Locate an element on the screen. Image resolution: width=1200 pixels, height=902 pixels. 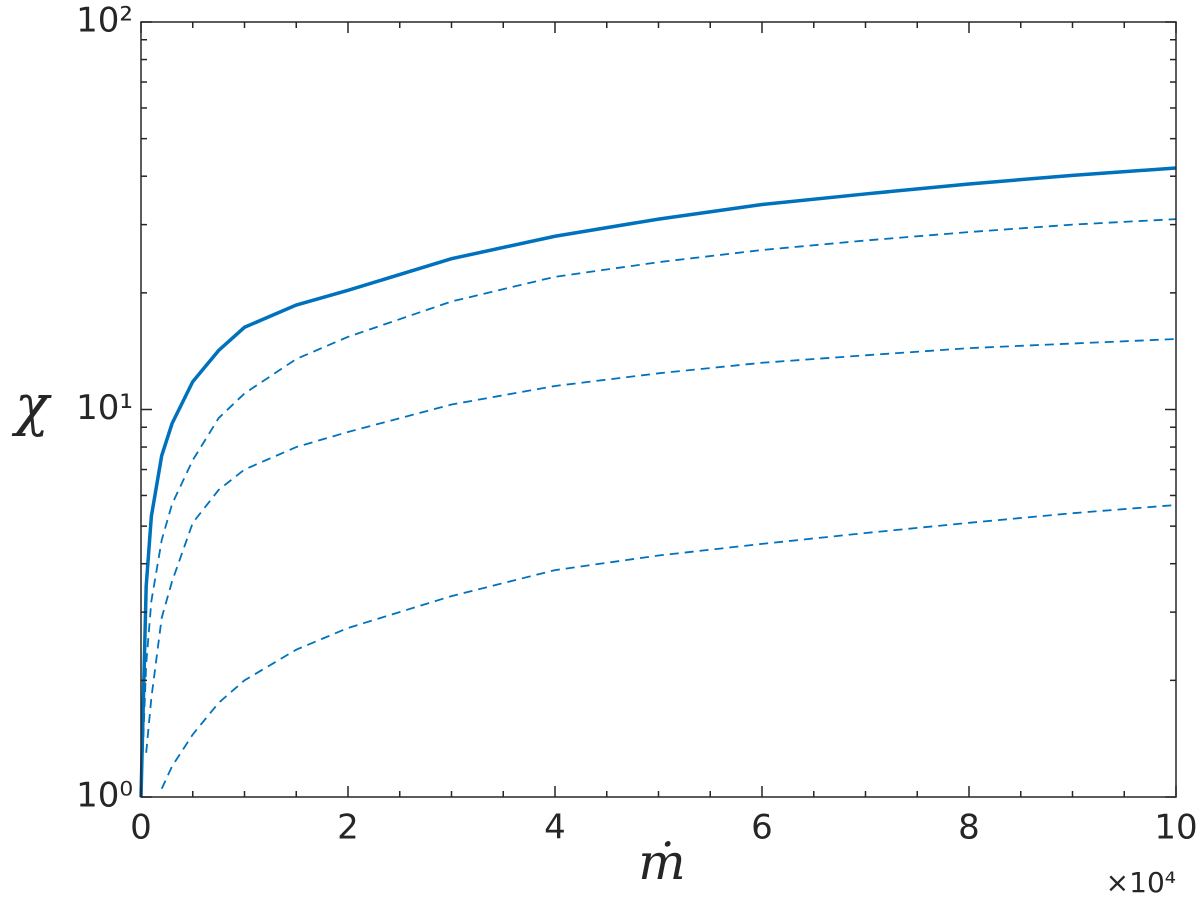
x-tick-label: 6 is located at coordinates (762, 828).